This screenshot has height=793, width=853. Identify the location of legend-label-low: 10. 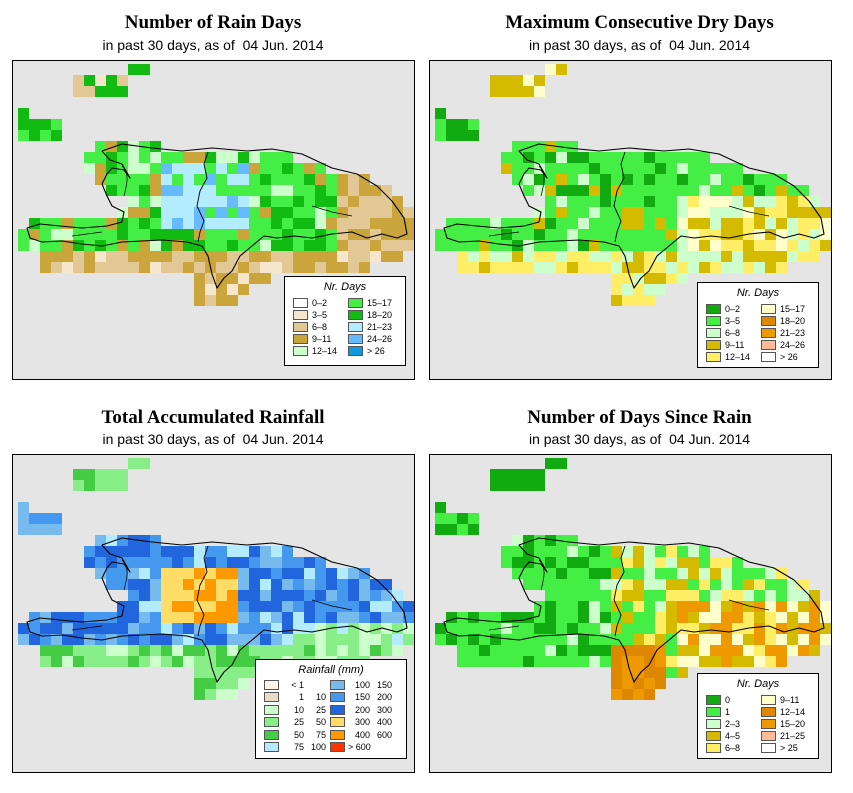
(298, 709).